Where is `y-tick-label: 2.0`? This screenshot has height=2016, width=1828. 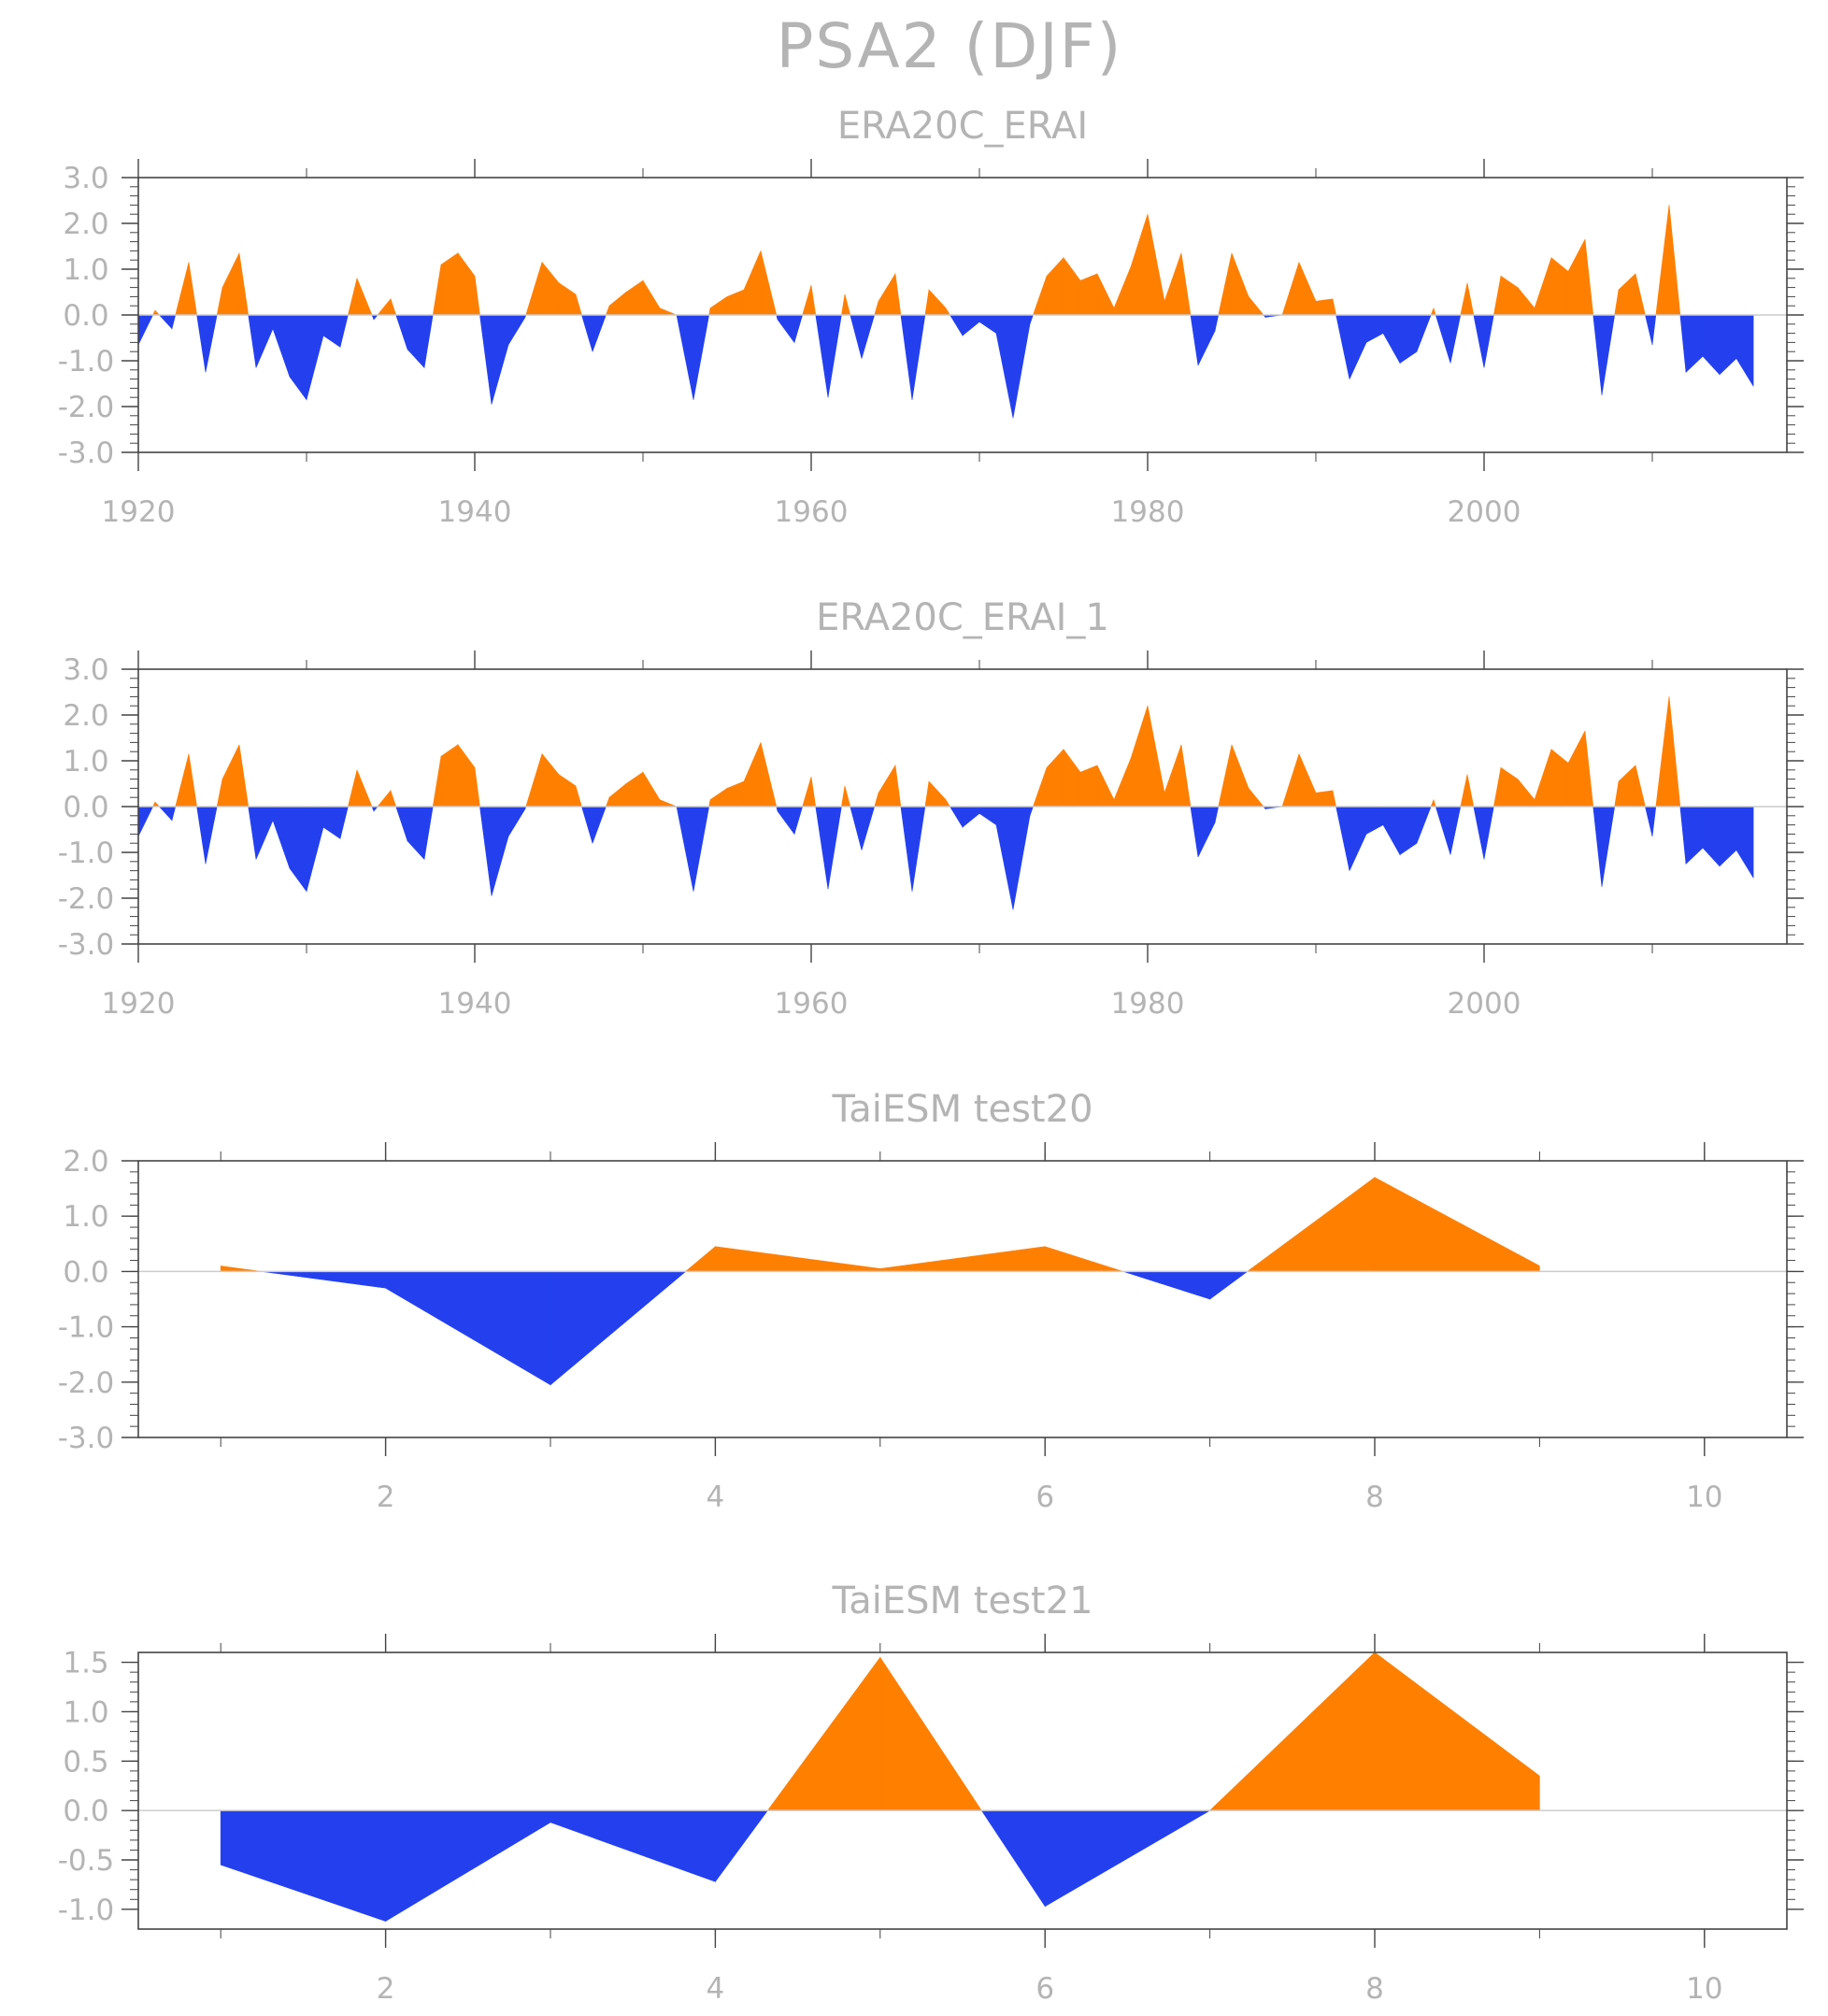
y-tick-label: 2.0 is located at coordinates (86, 1162).